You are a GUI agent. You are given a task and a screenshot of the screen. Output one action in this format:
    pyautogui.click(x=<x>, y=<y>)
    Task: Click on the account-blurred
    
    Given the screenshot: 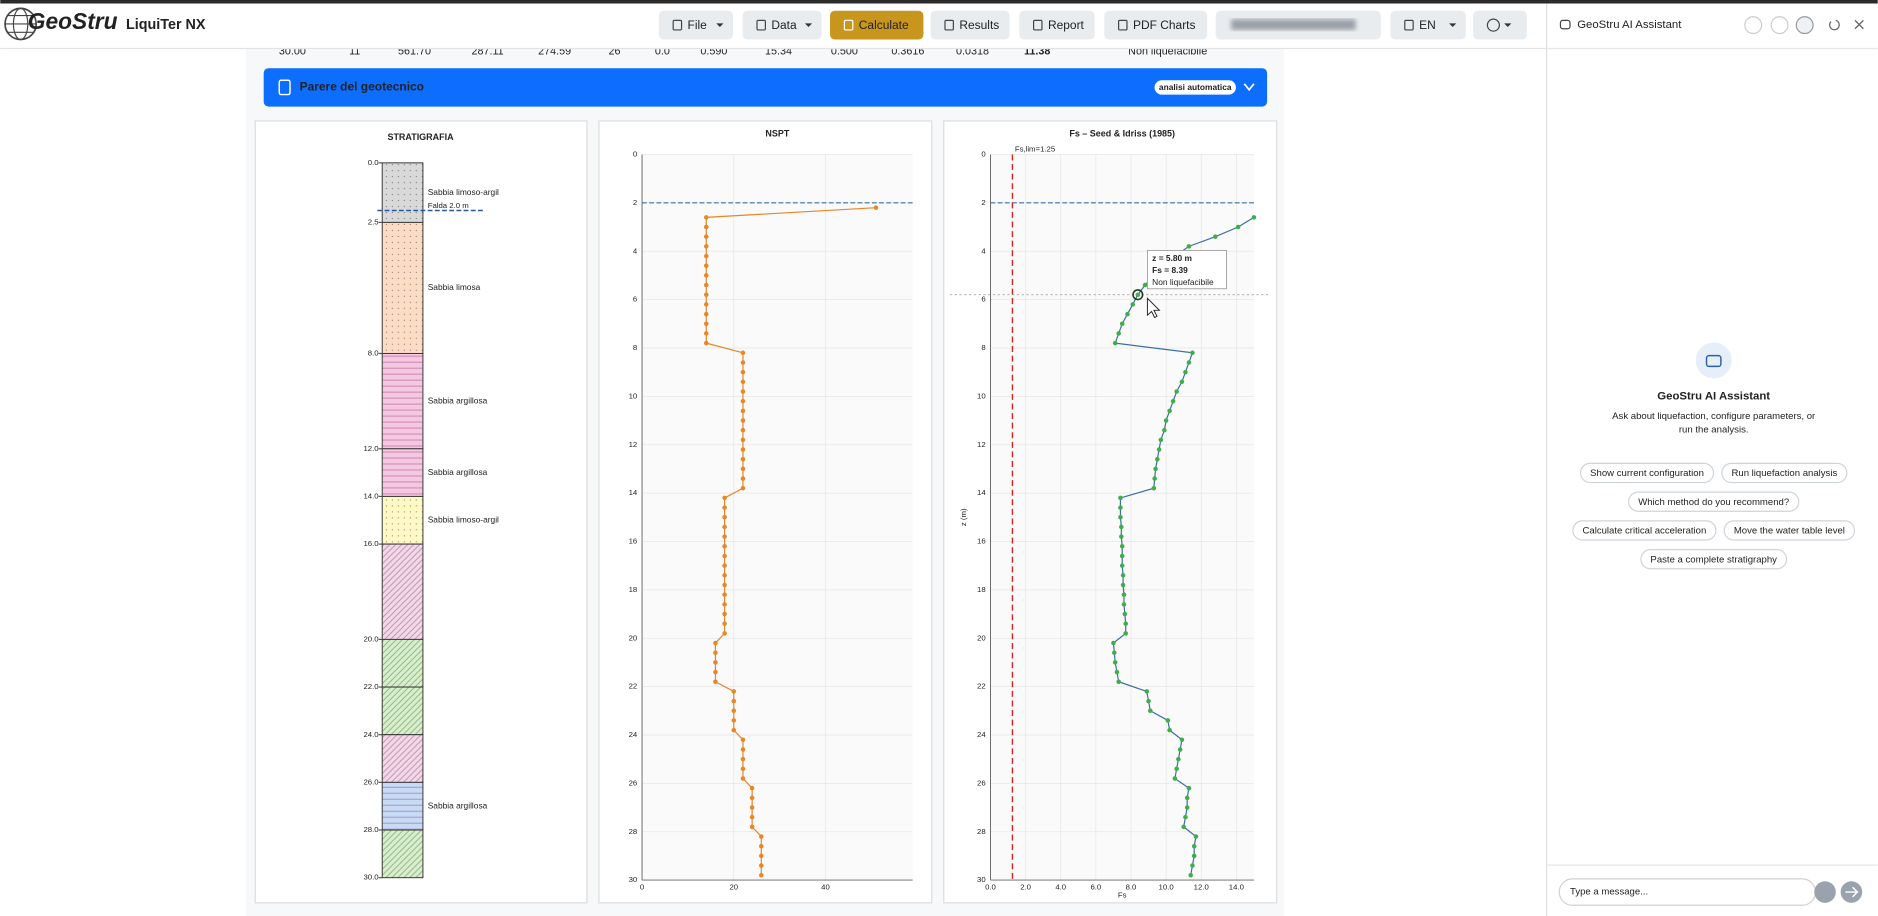 What is the action you would take?
    pyautogui.click(x=1293, y=24)
    